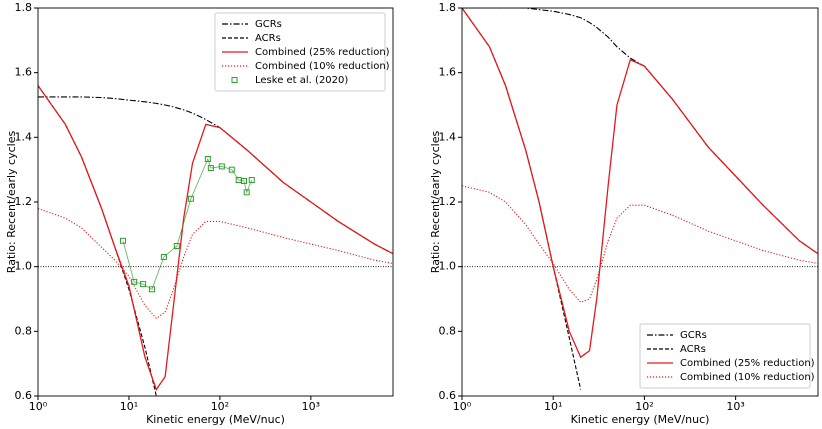 The height and width of the screenshot is (429, 822). What do you see at coordinates (187, 223) in the screenshot?
I see `data-line` at bounding box center [187, 223].